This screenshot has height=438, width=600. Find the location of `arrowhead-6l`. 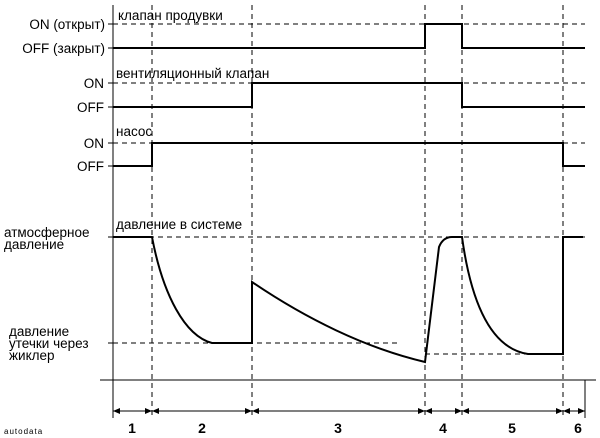

arrowhead-6l is located at coordinates (566, 411).